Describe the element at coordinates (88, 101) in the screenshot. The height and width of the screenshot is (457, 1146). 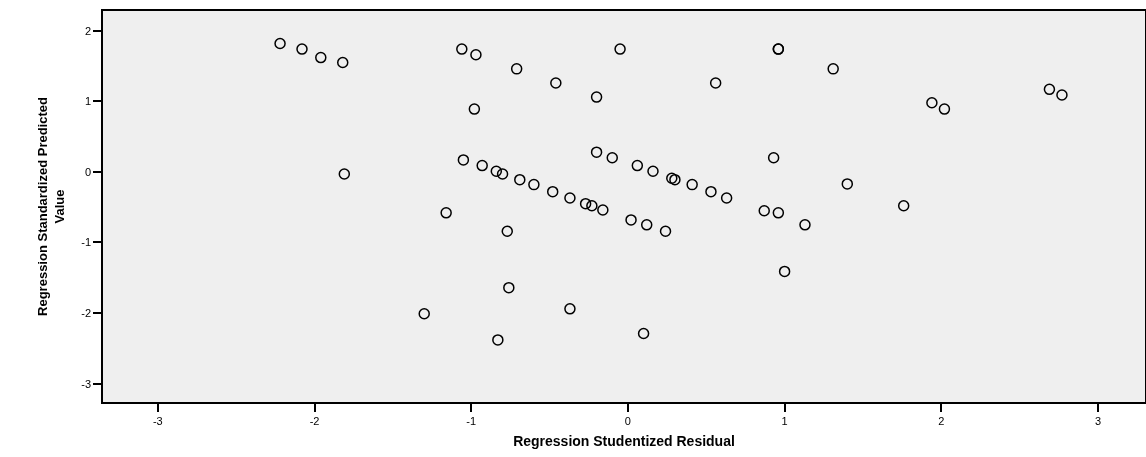
I see `y-tick-label: 1` at that location.